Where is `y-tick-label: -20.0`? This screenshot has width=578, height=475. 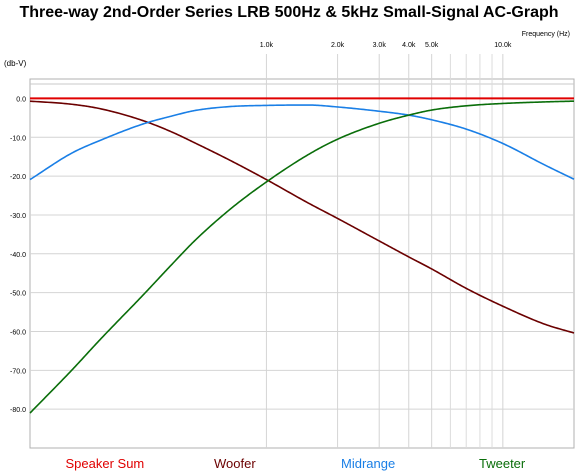 y-tick-label: -20.0 is located at coordinates (18, 177).